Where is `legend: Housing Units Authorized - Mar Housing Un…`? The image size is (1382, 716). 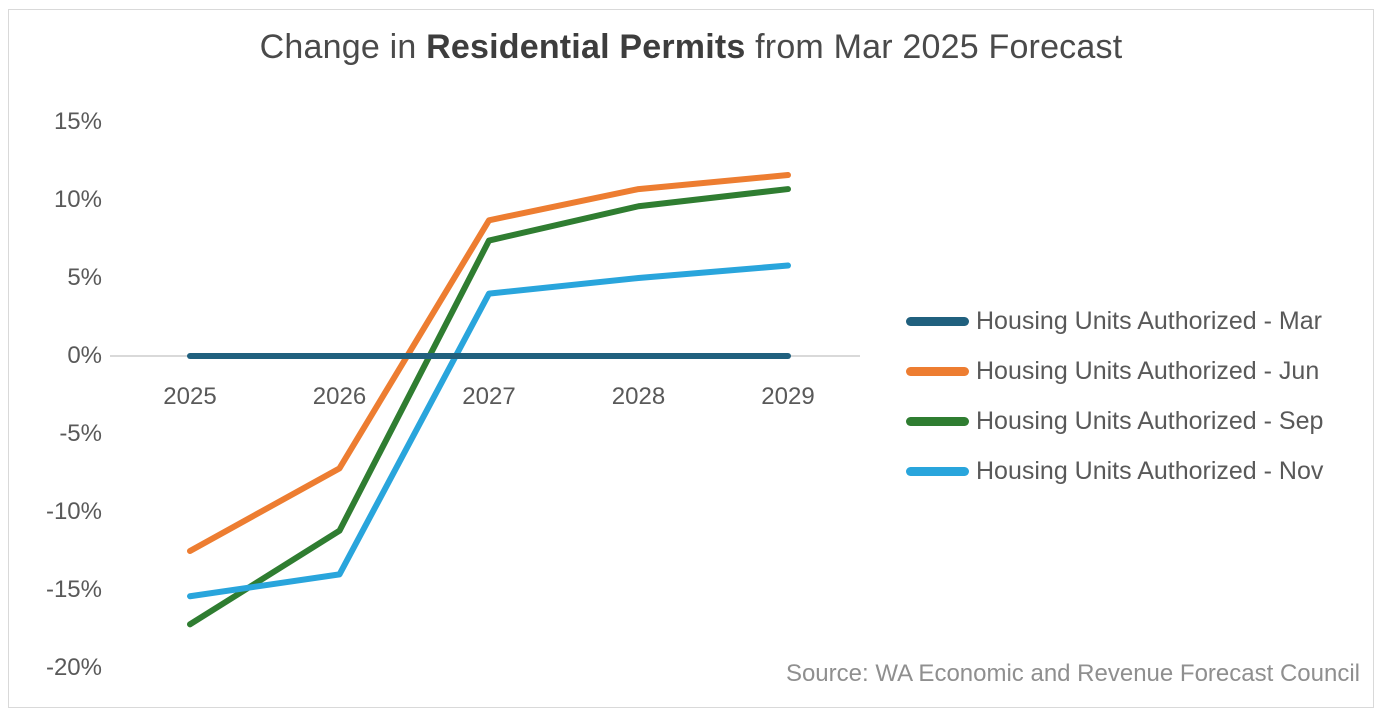 legend: Housing Units Authorized - Mar Housing Un… is located at coordinates (1114, 396).